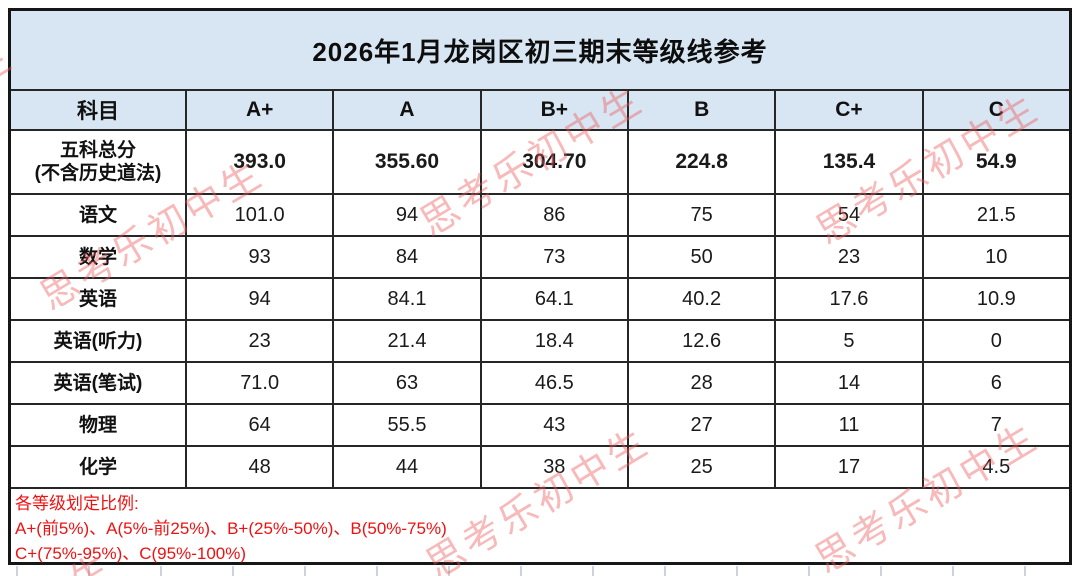  I want to click on row-label: 英语(笔试), so click(98, 383).